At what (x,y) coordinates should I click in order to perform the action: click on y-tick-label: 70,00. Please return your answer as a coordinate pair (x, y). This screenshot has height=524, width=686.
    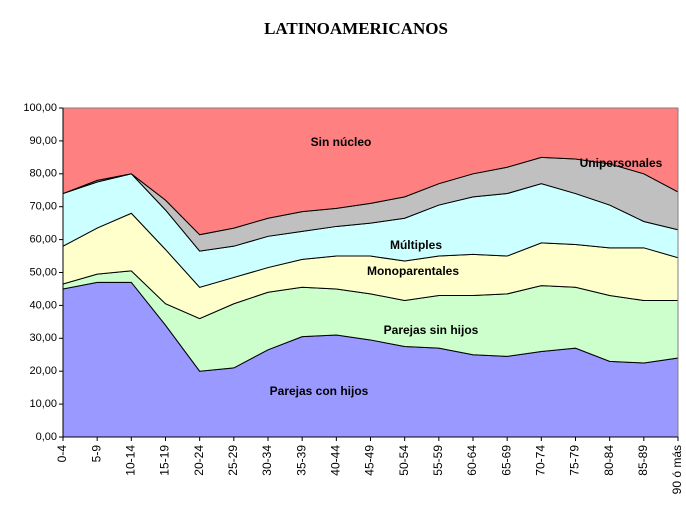
    Looking at the image, I should click on (43, 207).